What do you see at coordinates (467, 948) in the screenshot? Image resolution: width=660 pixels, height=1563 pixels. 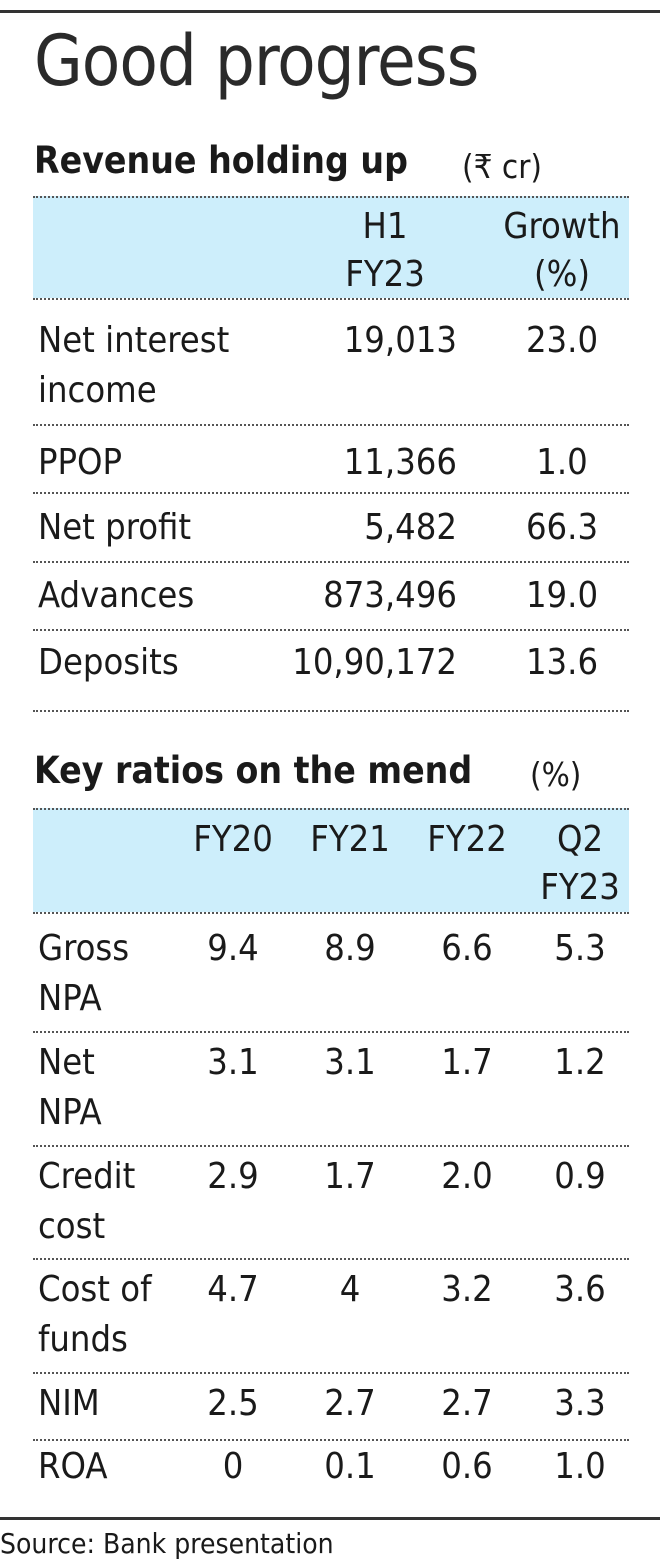 I see `cell-value: 6.6` at bounding box center [467, 948].